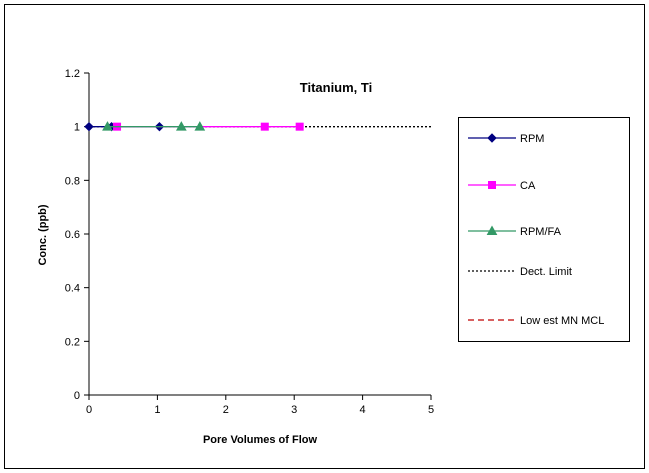 This screenshot has width=649, height=473. Describe the element at coordinates (77, 128) in the screenshot. I see `y-tick-label: 1` at that location.